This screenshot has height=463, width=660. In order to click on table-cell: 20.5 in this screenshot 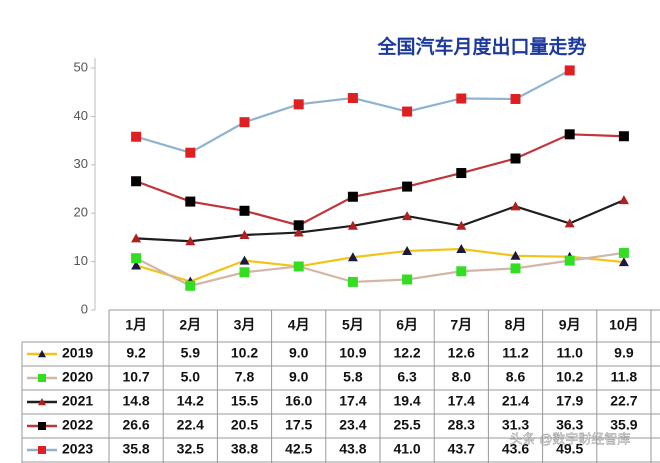, I will do `click(244, 425)`.